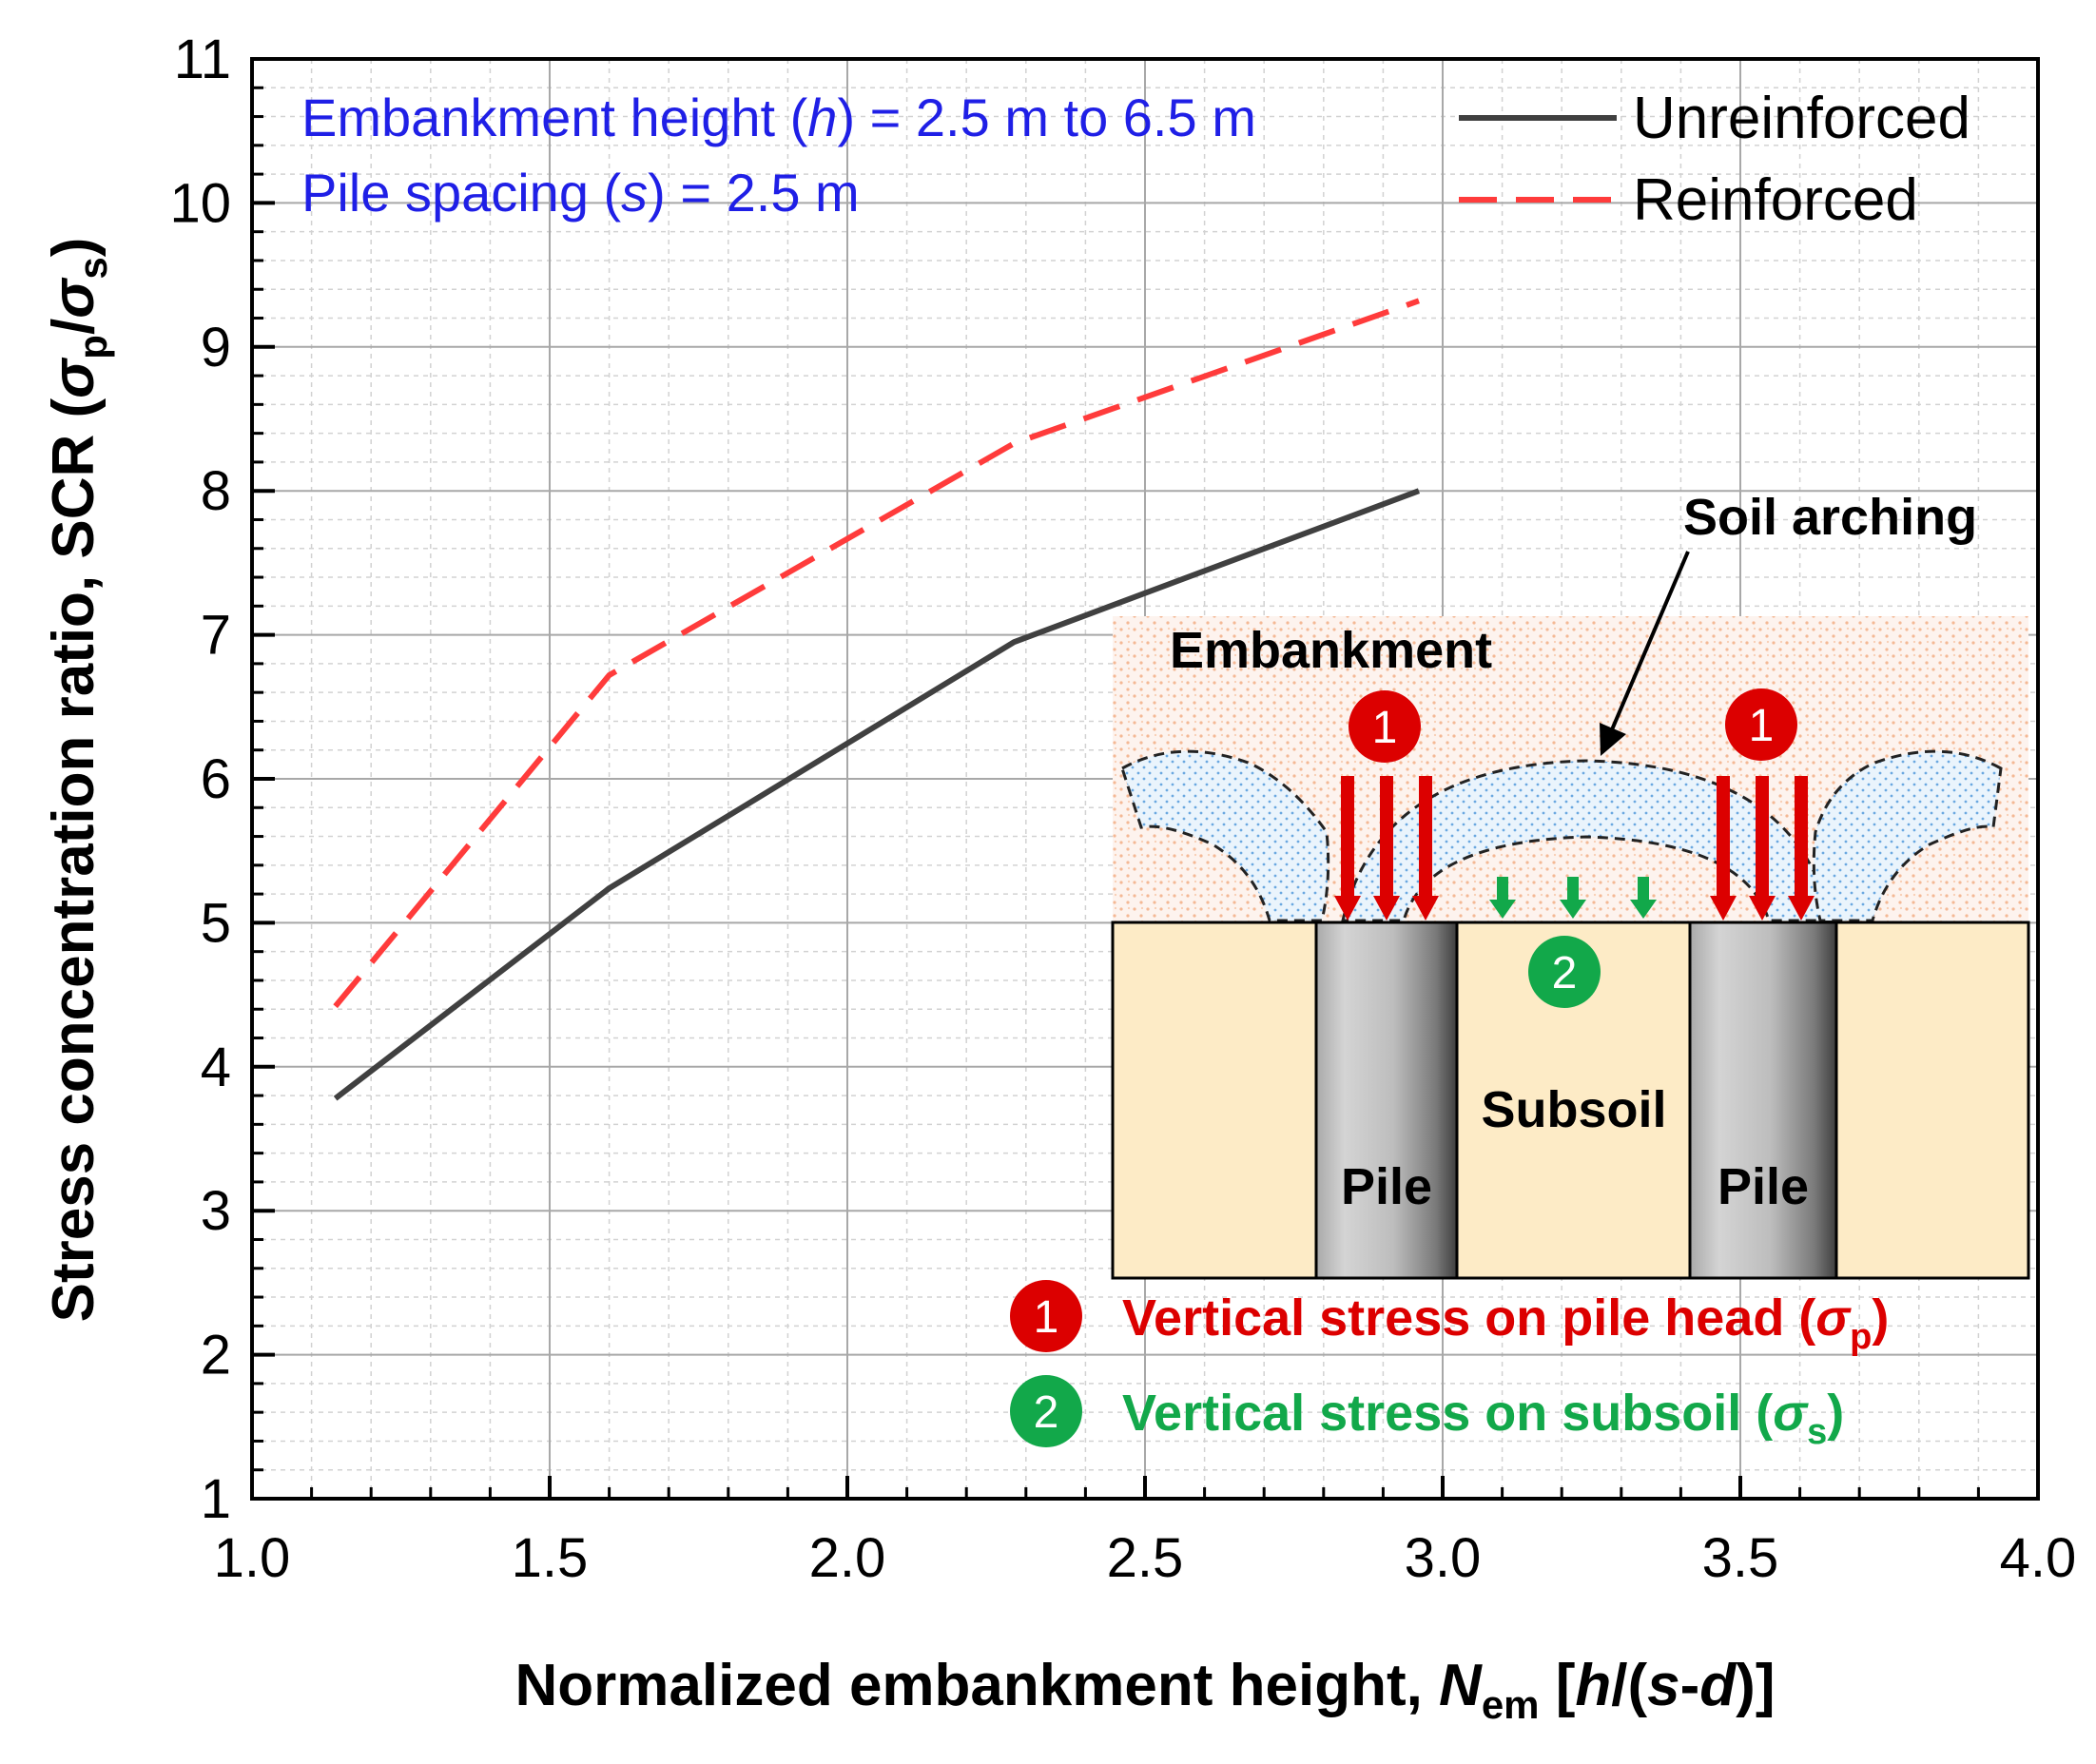 The height and width of the screenshot is (1764, 2096). I want to click on pile-right, so click(1763, 1101).